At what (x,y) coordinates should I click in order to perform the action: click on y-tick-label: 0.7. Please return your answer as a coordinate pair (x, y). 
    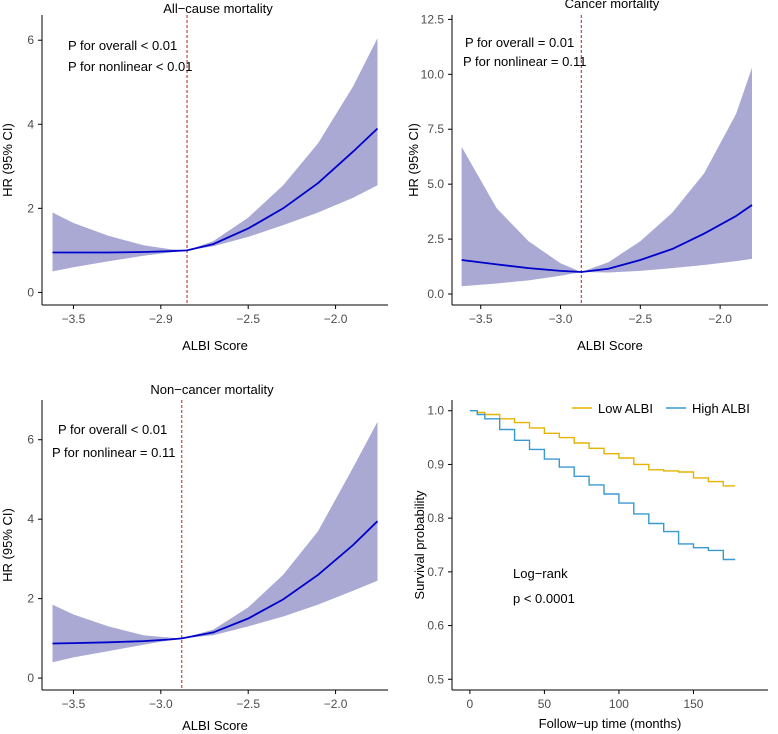
    Looking at the image, I should click on (435, 572).